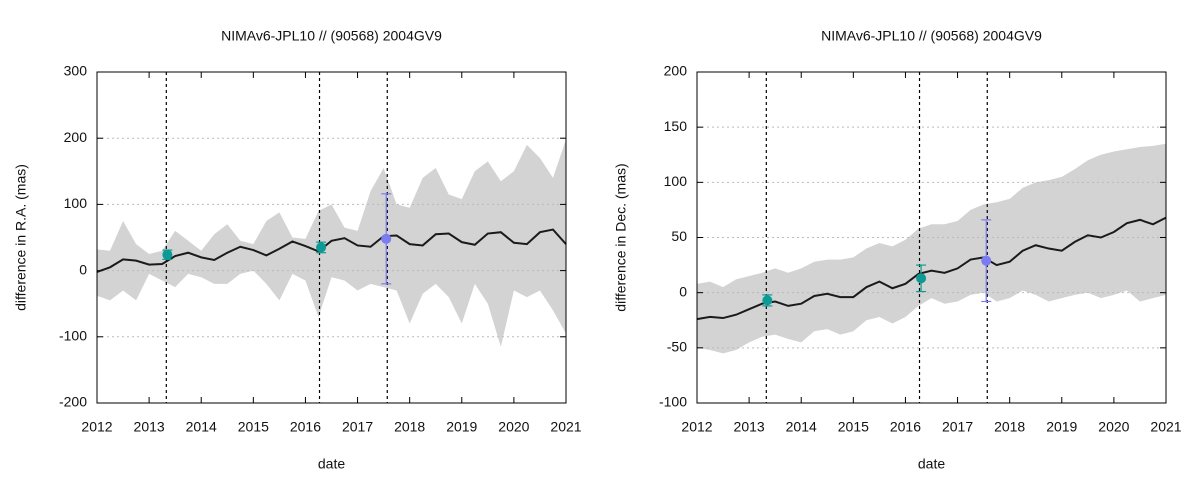 The height and width of the screenshot is (480, 1200). Describe the element at coordinates (677, 347) in the screenshot. I see `y-tick-label: -50` at that location.